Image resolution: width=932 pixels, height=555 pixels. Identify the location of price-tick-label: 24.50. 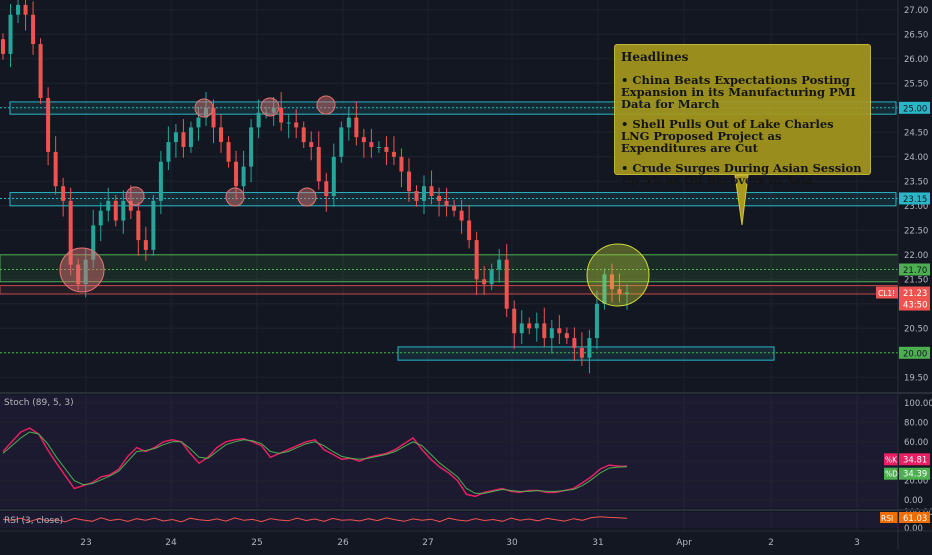
(916, 133).